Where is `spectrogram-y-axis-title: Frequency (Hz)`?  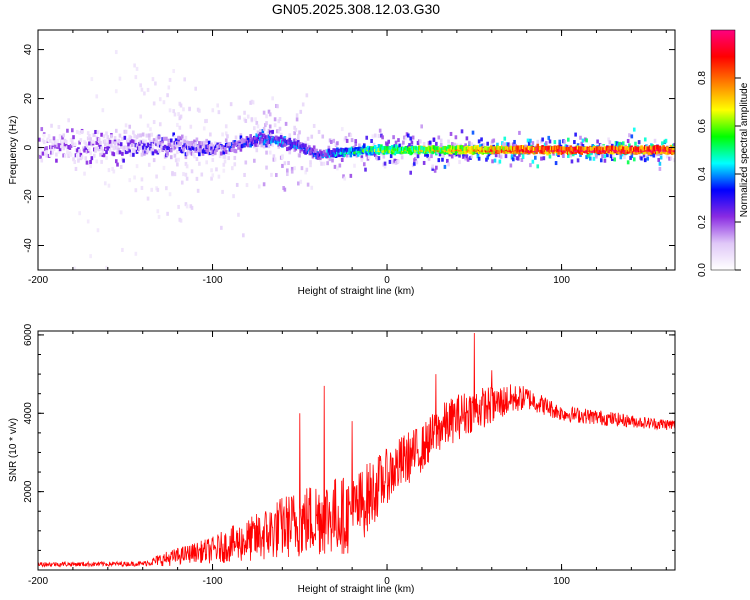 spectrogram-y-axis-title: Frequency (Hz) is located at coordinates (13, 150).